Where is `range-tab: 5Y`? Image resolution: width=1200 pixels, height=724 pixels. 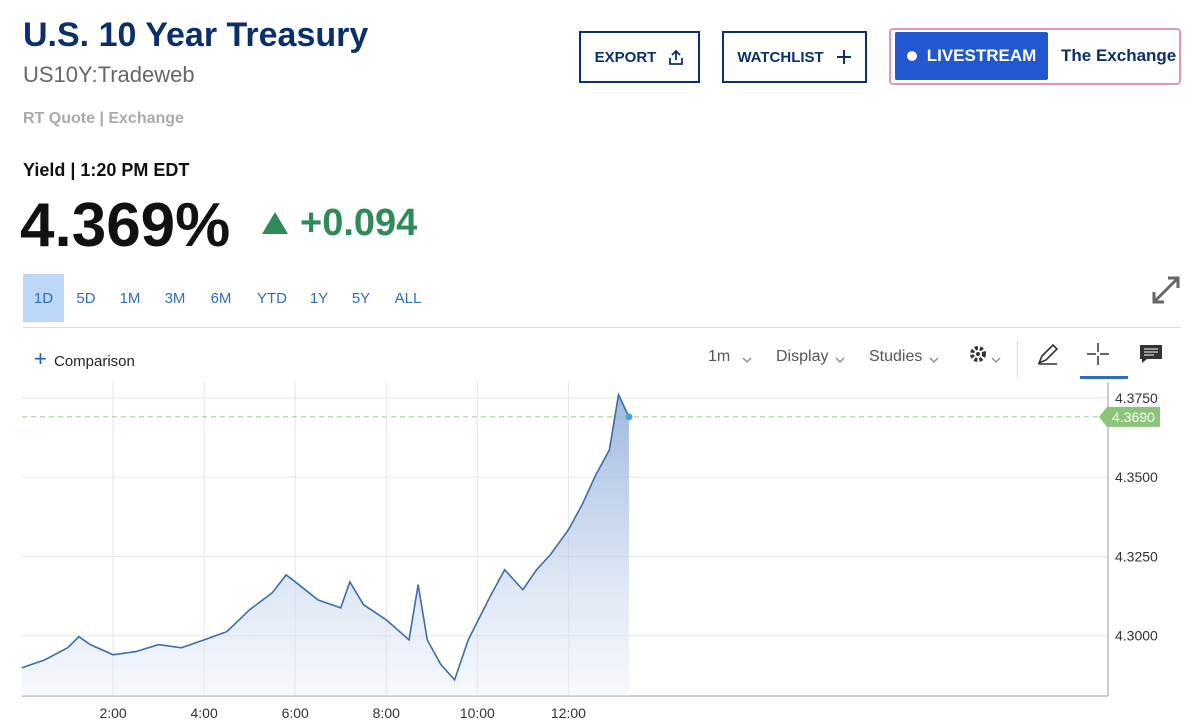 range-tab: 5Y is located at coordinates (361, 298).